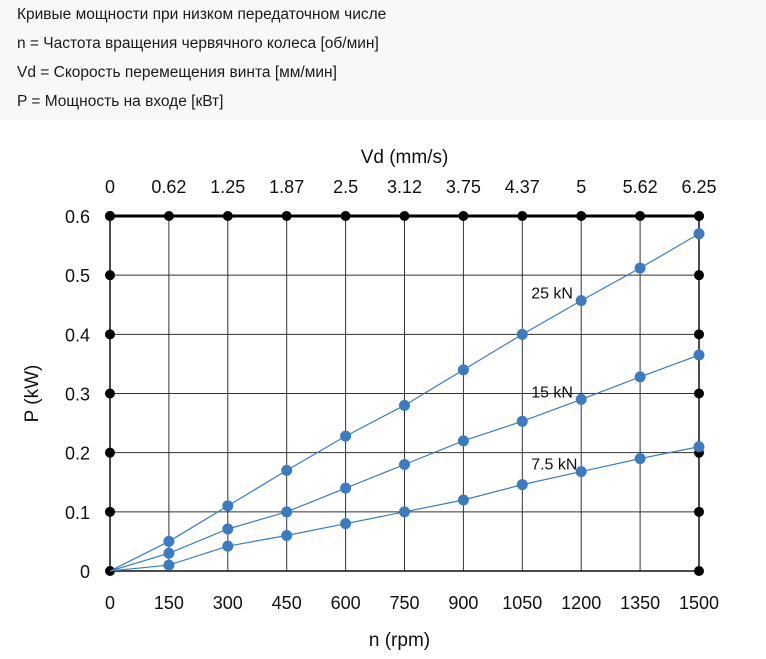  What do you see at coordinates (77, 335) in the screenshot?
I see `y-tick-label: 0.4` at bounding box center [77, 335].